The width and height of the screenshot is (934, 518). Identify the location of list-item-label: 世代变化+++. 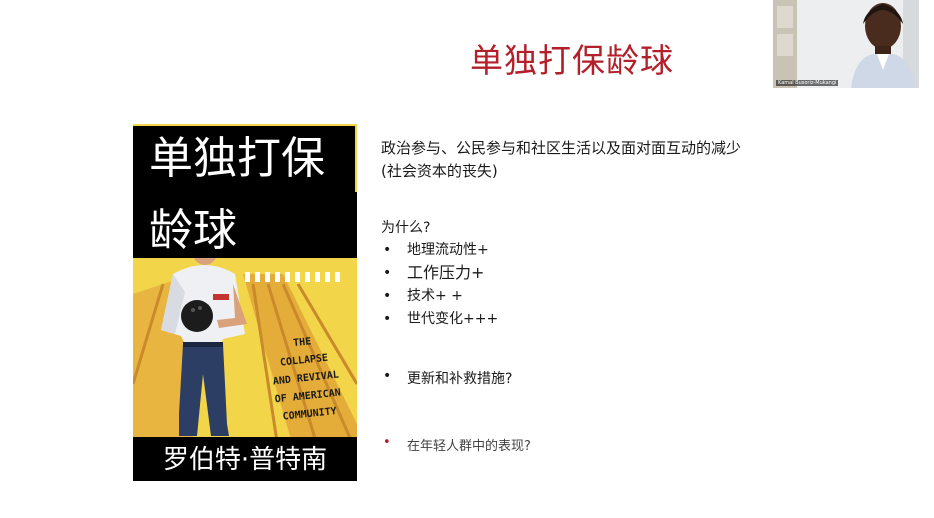
(453, 319).